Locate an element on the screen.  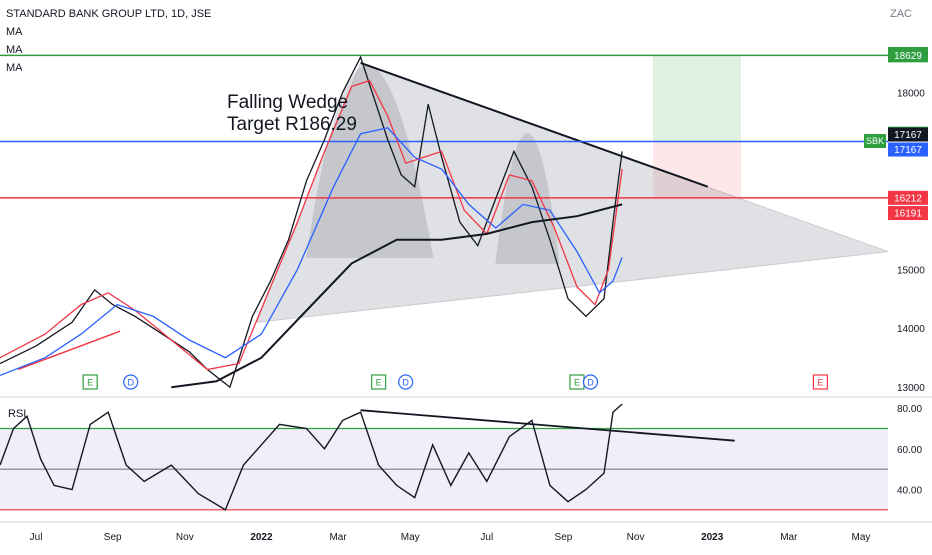
annotation-line-1: Falling Wedge is located at coordinates (288, 102).